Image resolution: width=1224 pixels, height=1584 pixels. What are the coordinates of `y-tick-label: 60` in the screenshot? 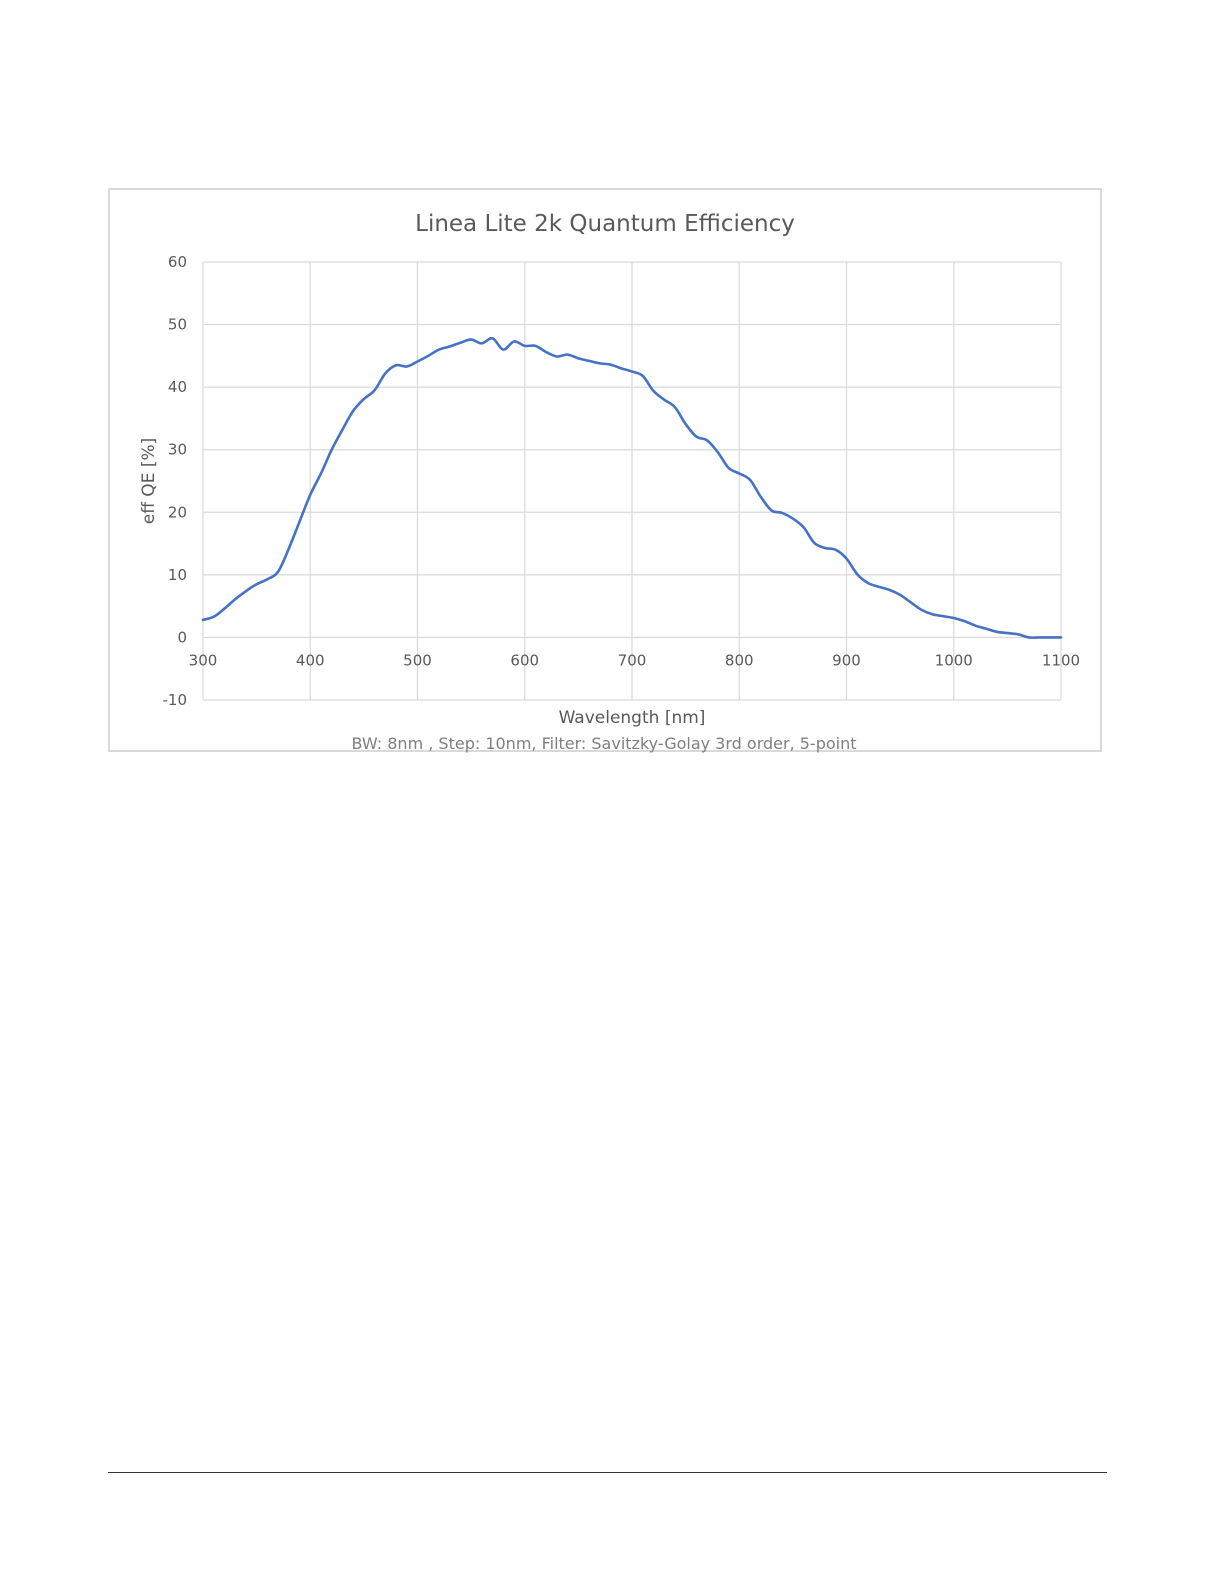 It's located at (177, 262).